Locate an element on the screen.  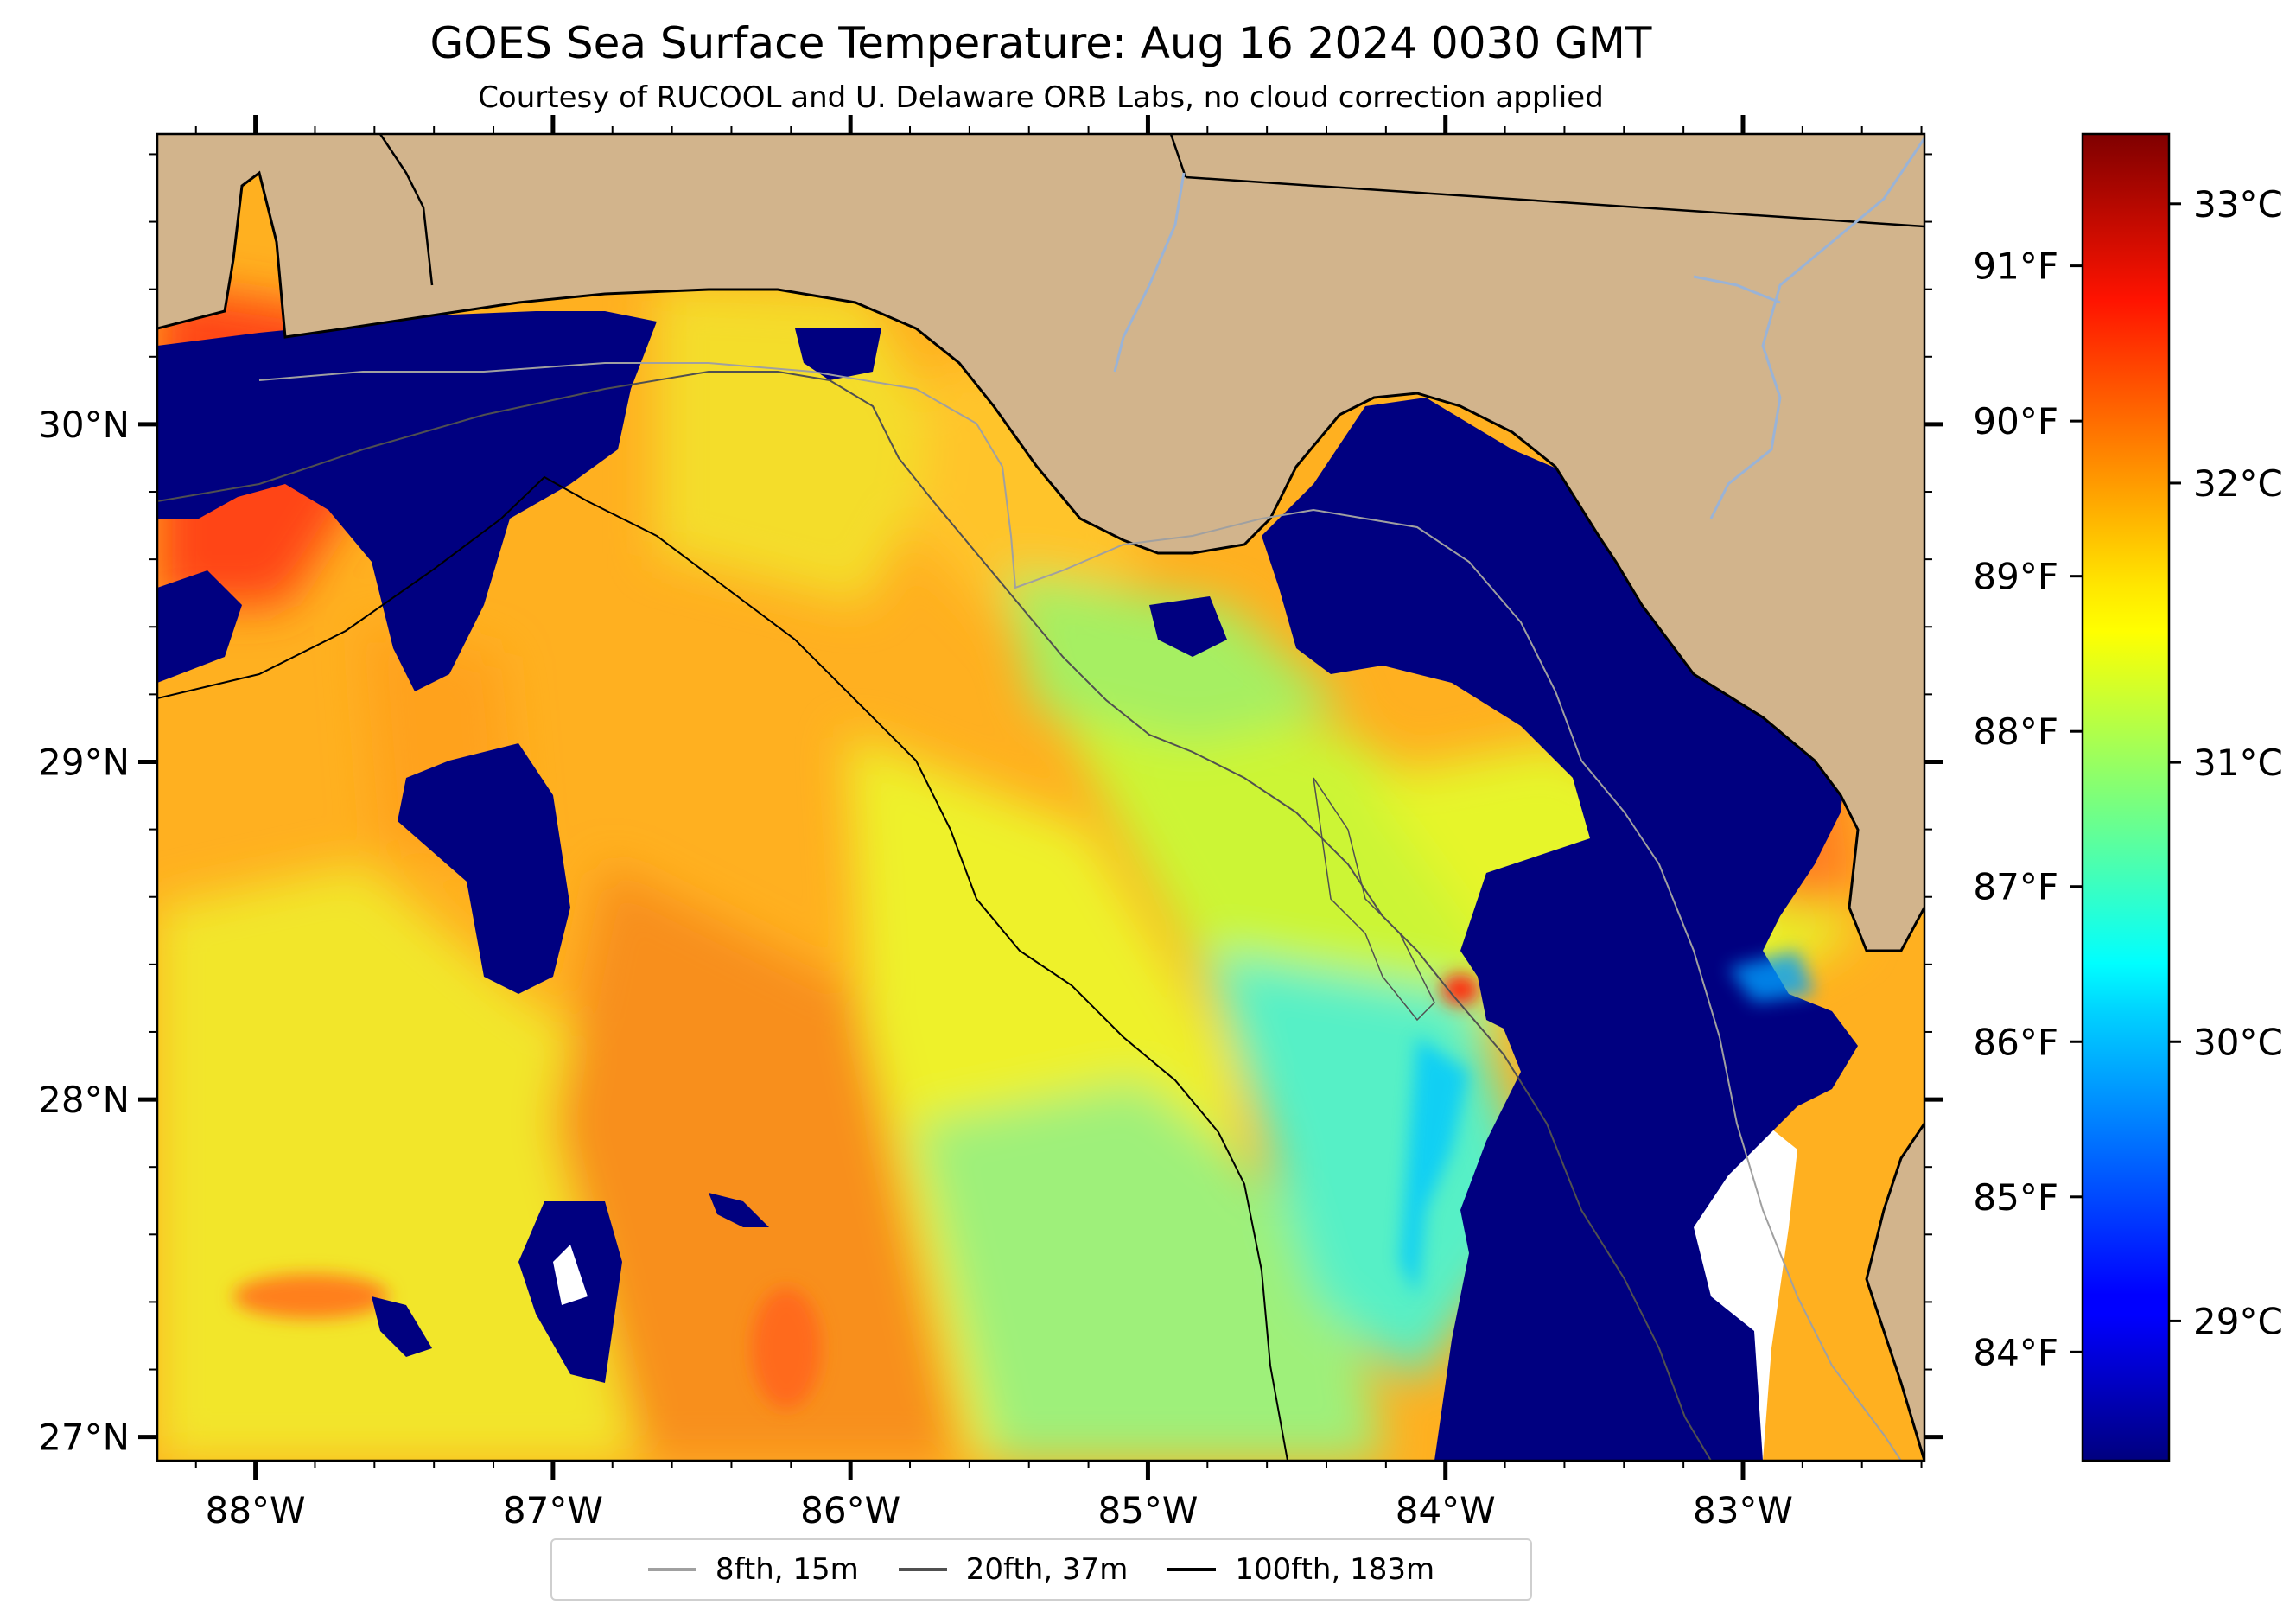
colorbar-f-label: 91°F is located at coordinates (2015, 266).